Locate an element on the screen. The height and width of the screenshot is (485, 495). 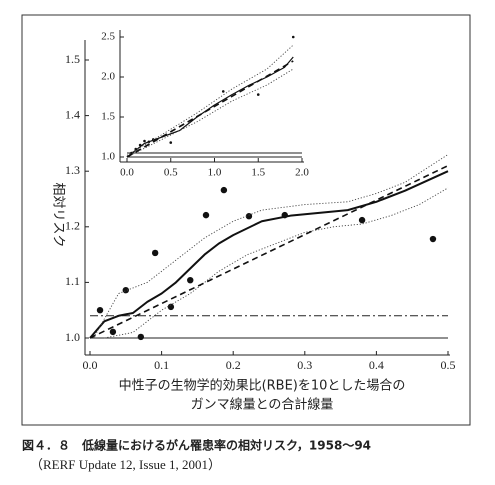
linear-fit is located at coordinates (210, 109).